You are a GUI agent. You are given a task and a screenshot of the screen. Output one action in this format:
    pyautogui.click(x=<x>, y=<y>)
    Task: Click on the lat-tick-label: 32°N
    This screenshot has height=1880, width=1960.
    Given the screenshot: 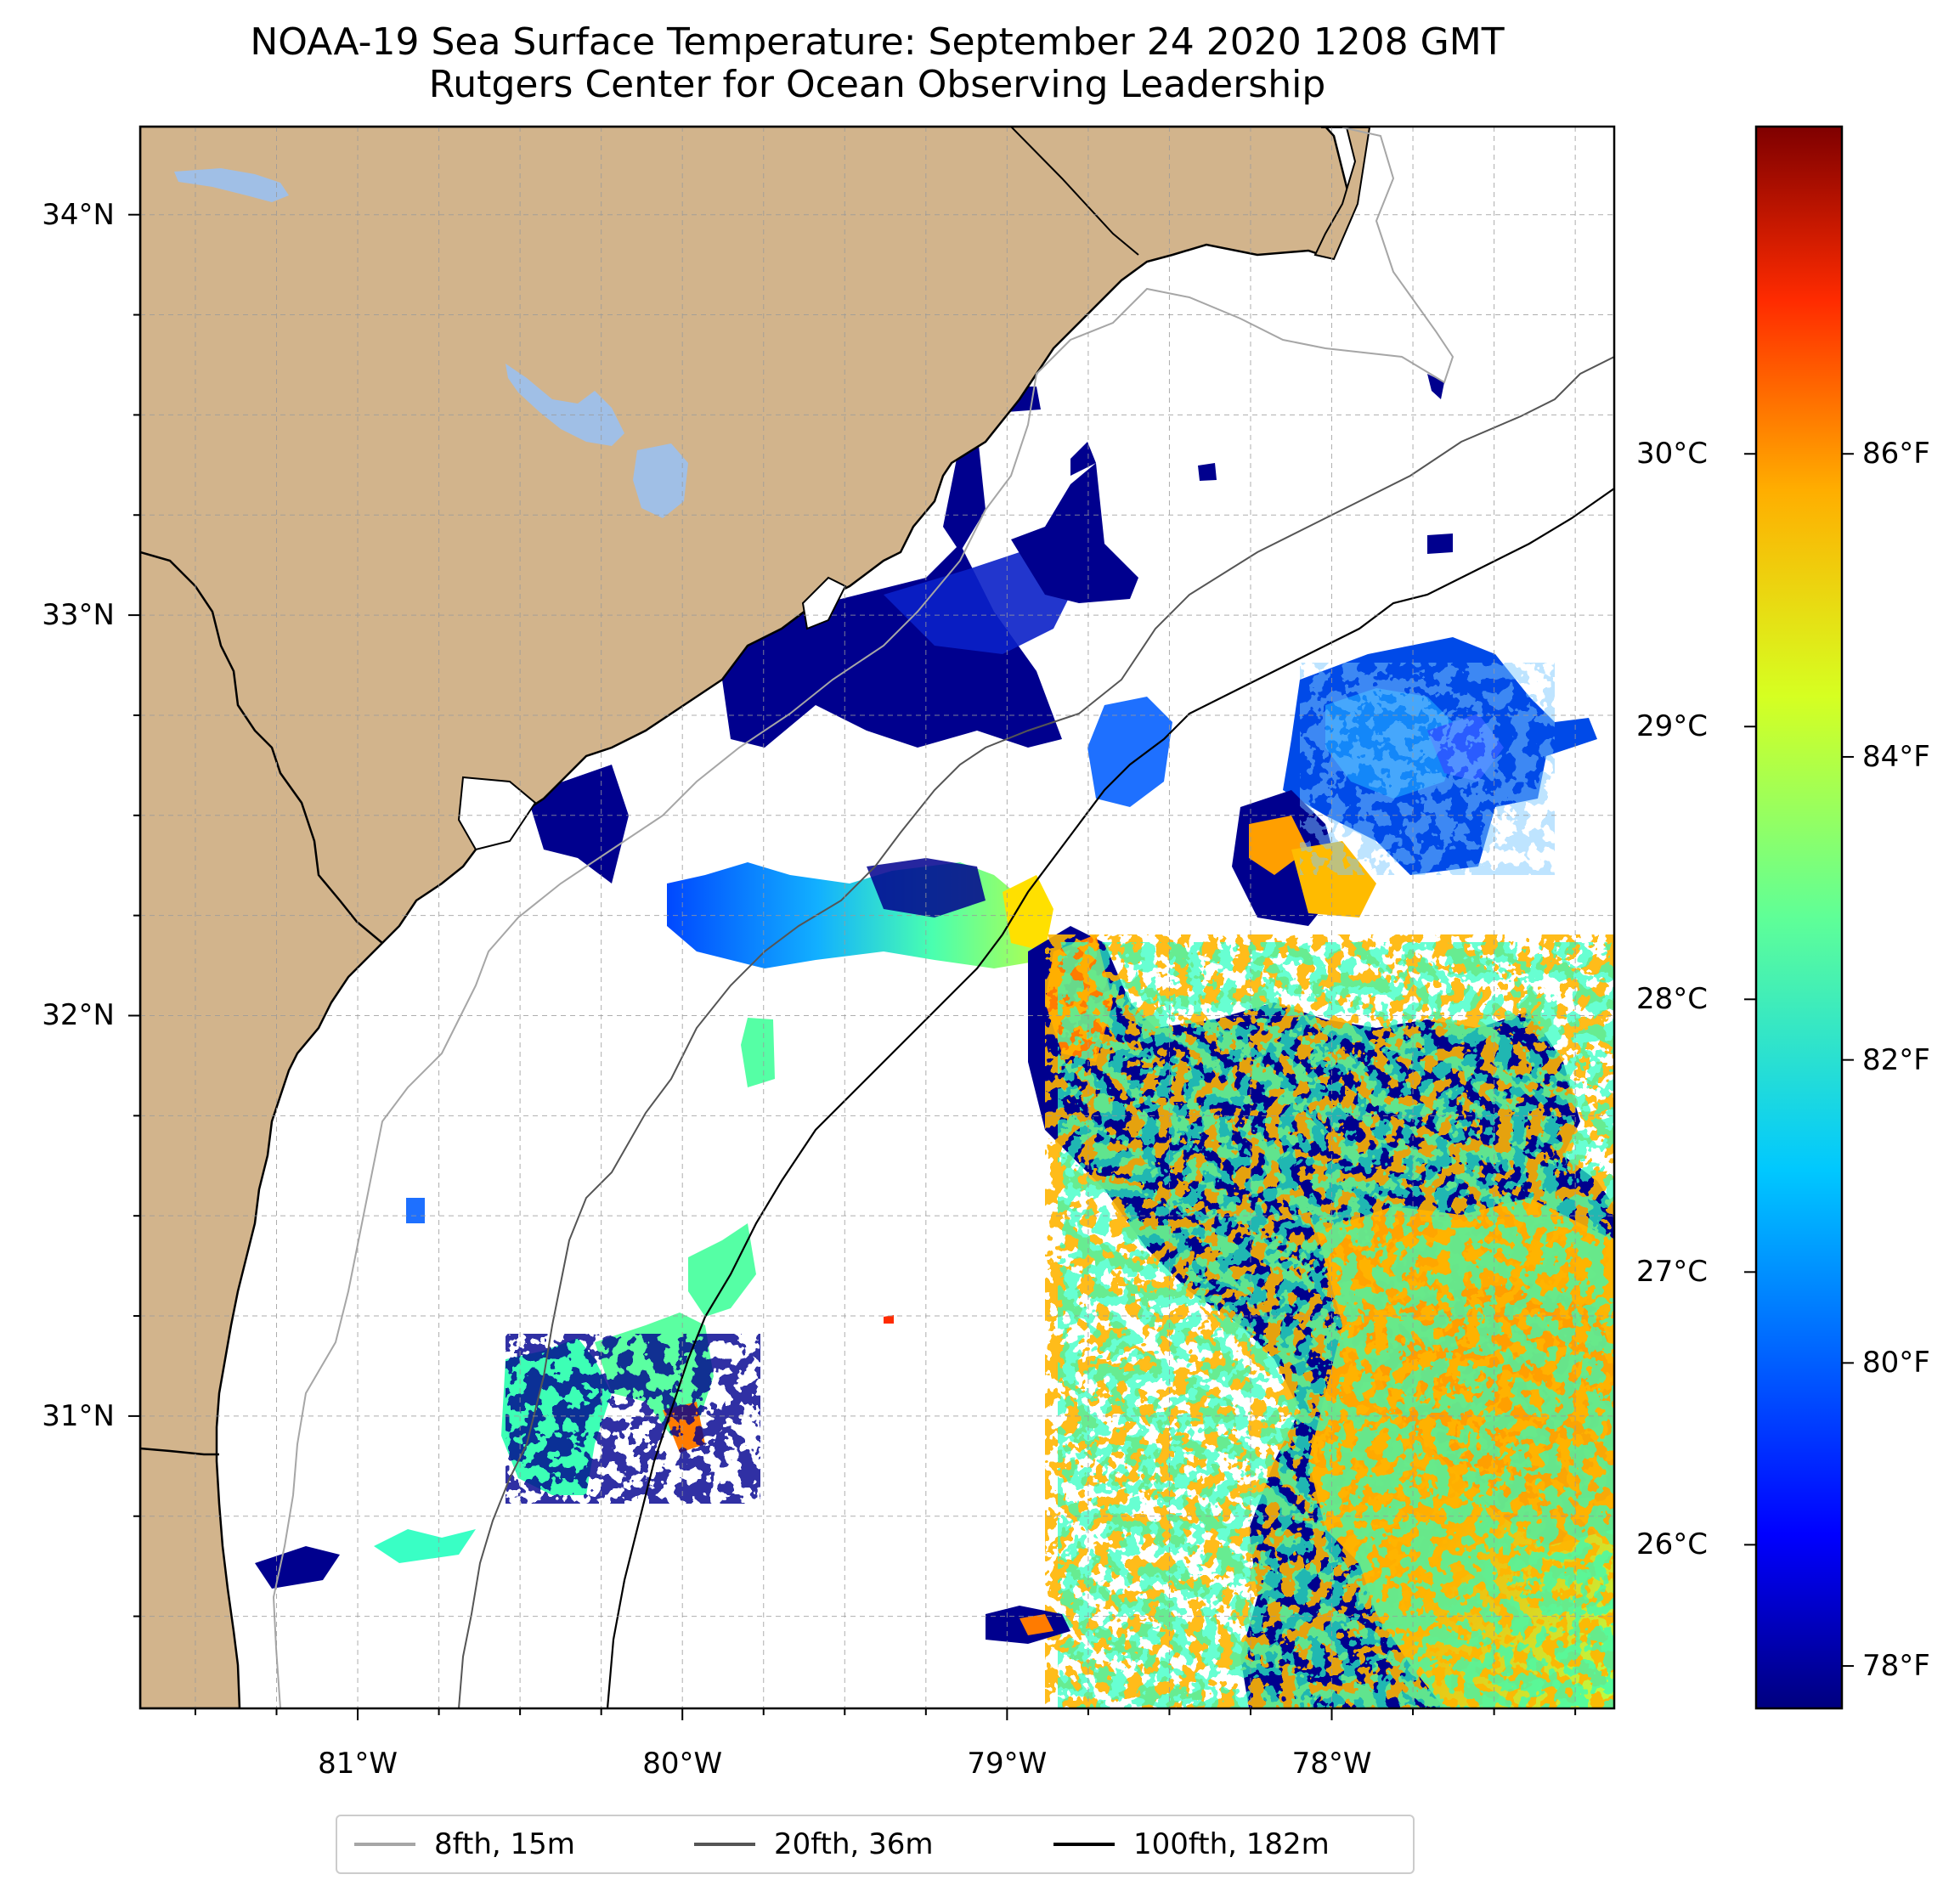 What is the action you would take?
    pyautogui.click(x=78, y=1015)
    